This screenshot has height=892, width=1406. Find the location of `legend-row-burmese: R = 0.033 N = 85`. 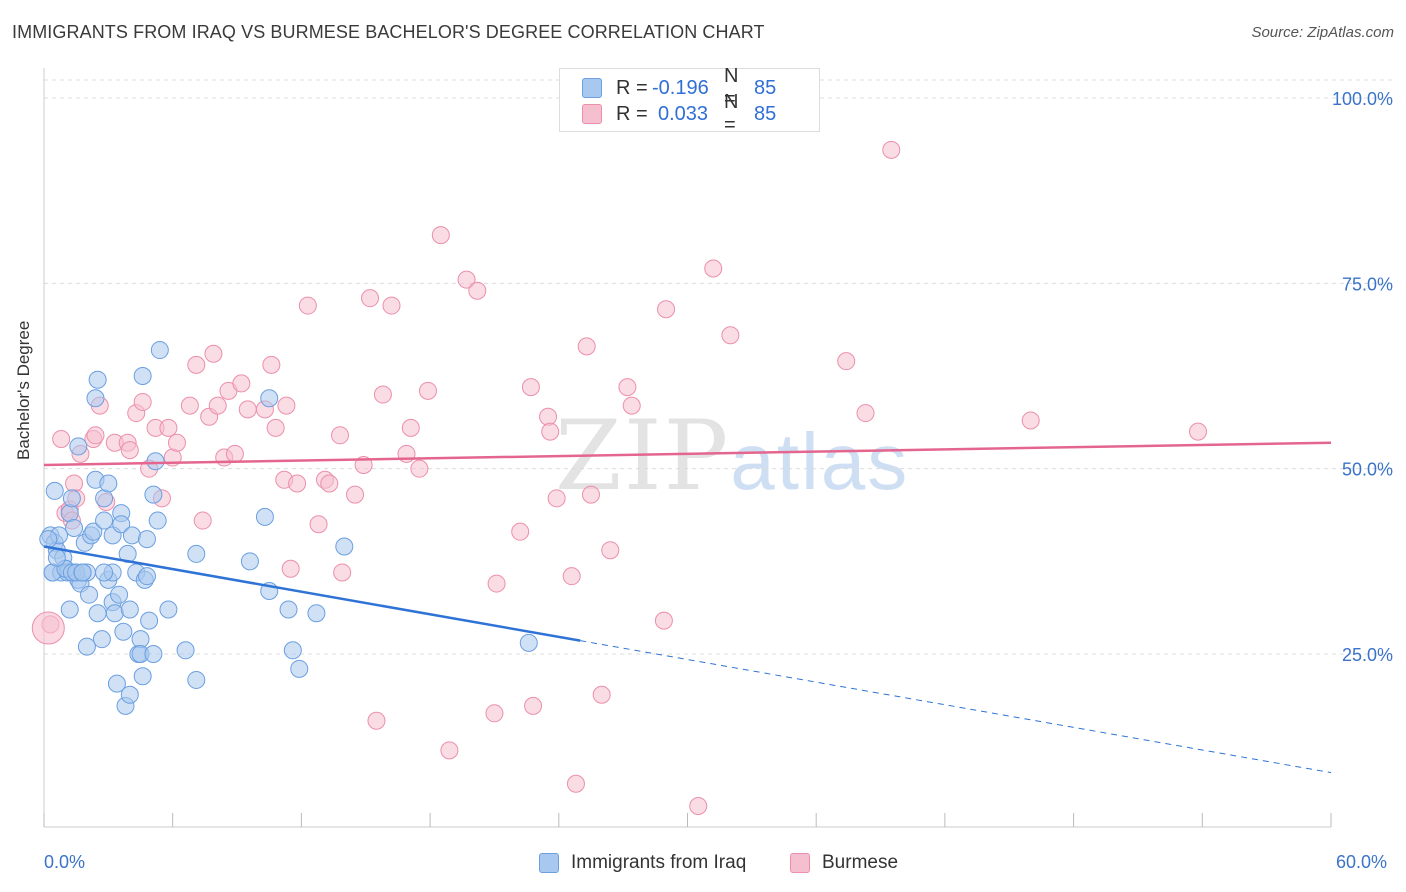

legend-row-burmese: R = 0.033 N = 85 is located at coordinates (679, 113).